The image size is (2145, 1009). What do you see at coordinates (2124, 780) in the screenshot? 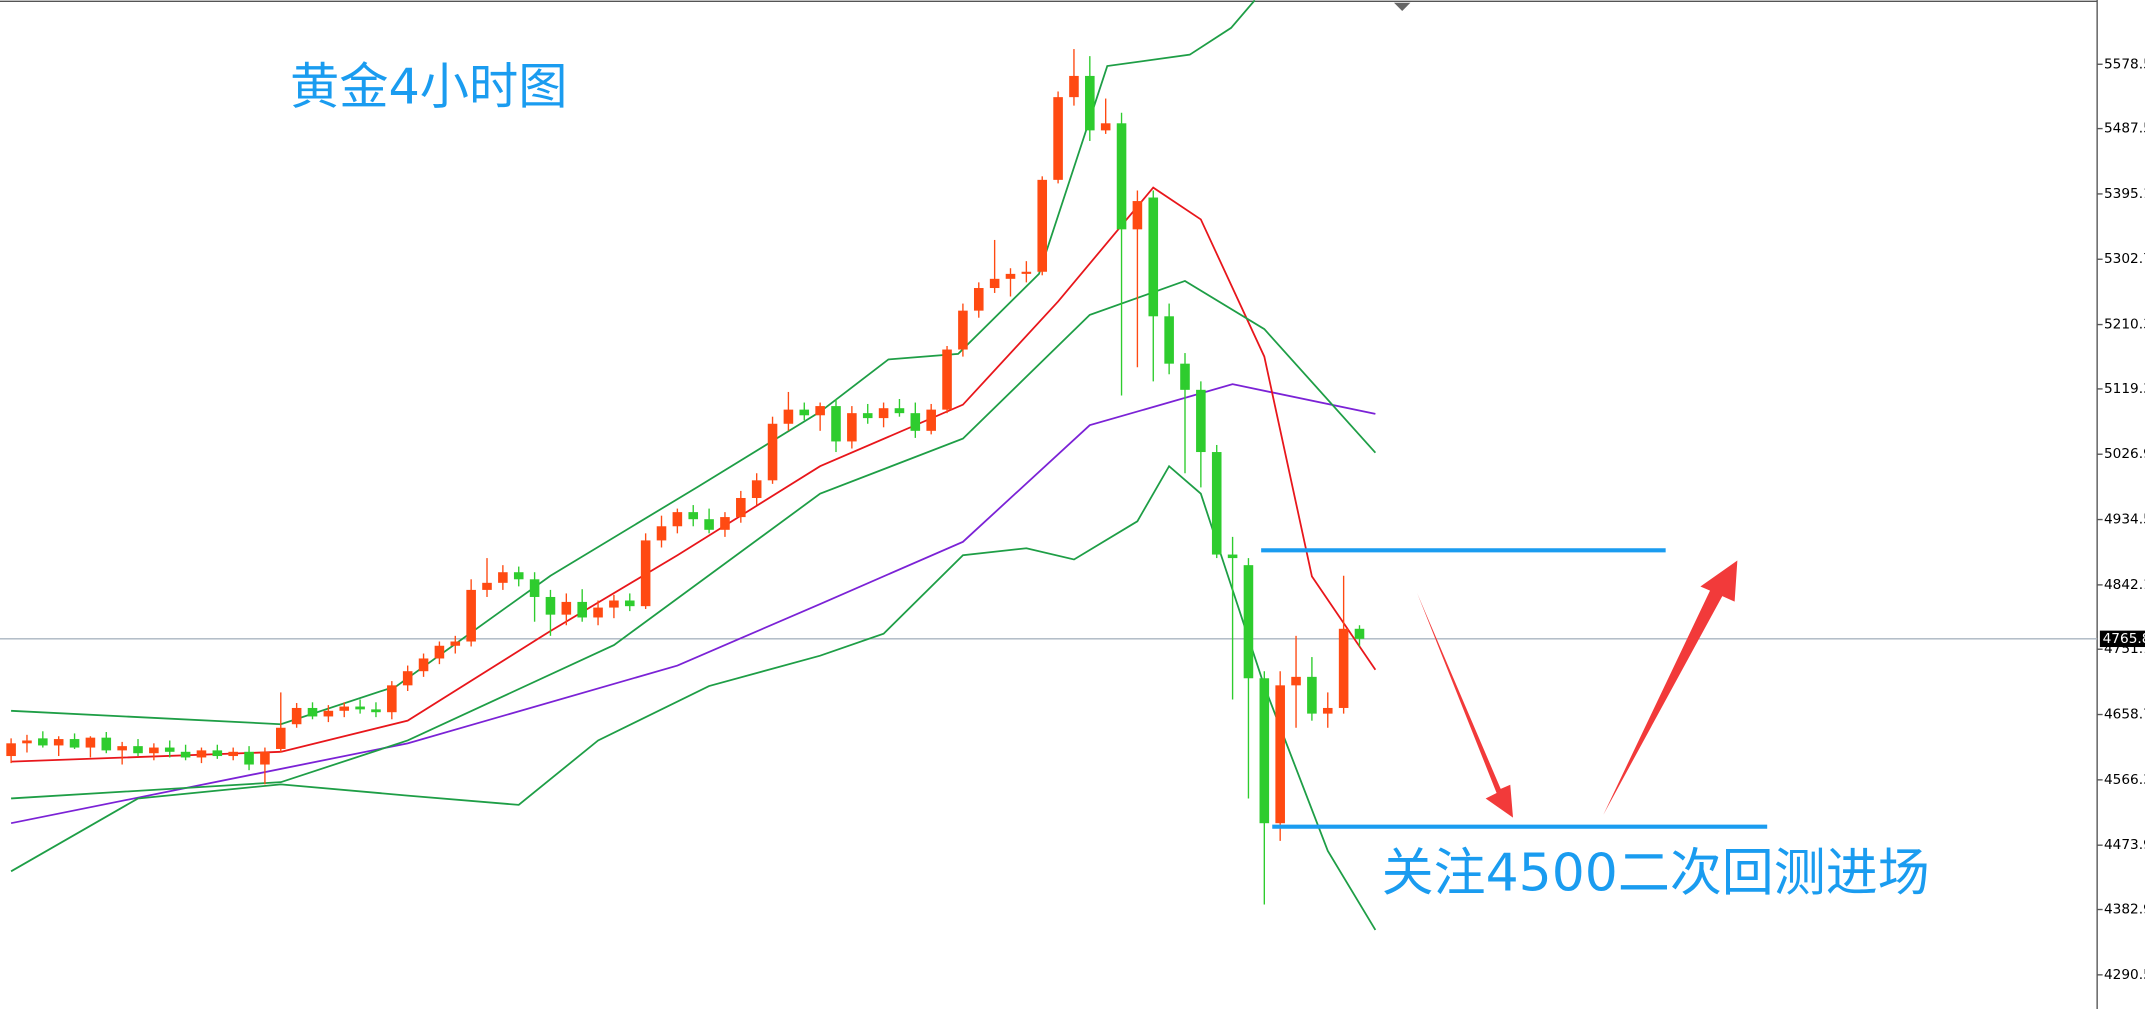
I see `y-tick-label: 4566.3` at bounding box center [2124, 780].